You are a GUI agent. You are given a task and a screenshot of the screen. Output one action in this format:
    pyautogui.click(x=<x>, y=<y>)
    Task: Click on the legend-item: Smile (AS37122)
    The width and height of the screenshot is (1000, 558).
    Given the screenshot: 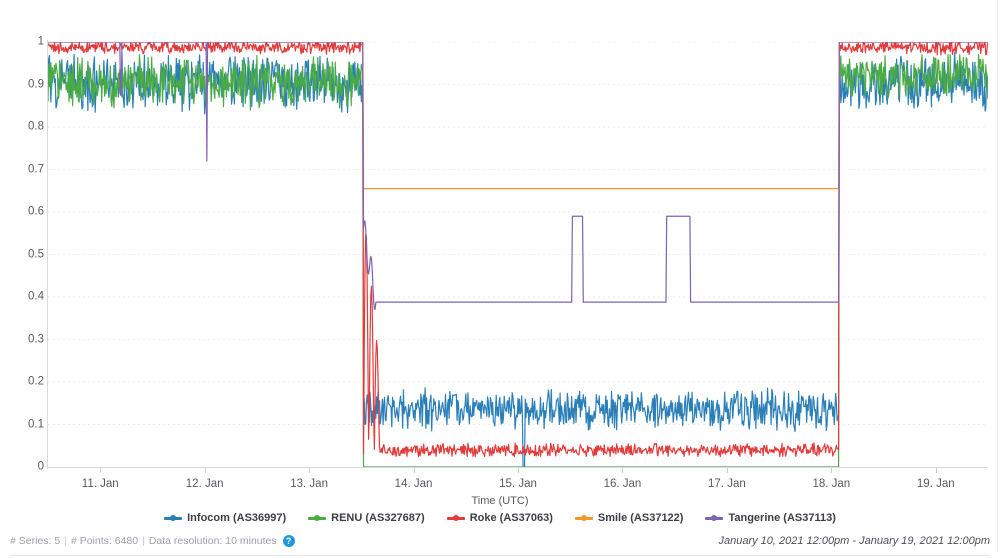 What is the action you would take?
    pyautogui.click(x=629, y=518)
    